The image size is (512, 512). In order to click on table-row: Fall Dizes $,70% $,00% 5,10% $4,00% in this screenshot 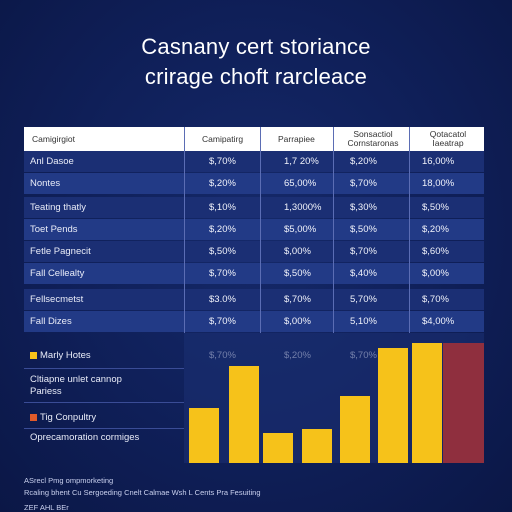, I will do `click(254, 321)`.